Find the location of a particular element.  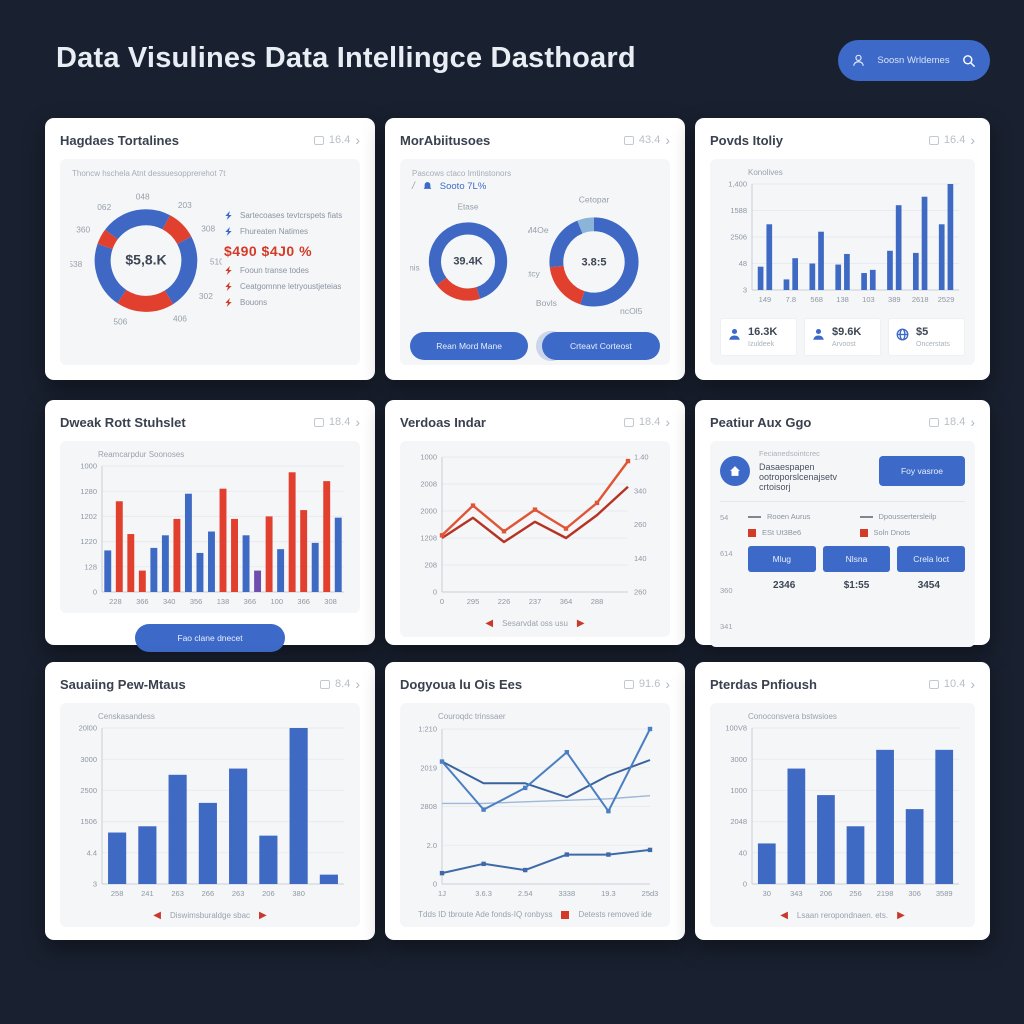

stat-value: $5 is located at coordinates (922, 332).